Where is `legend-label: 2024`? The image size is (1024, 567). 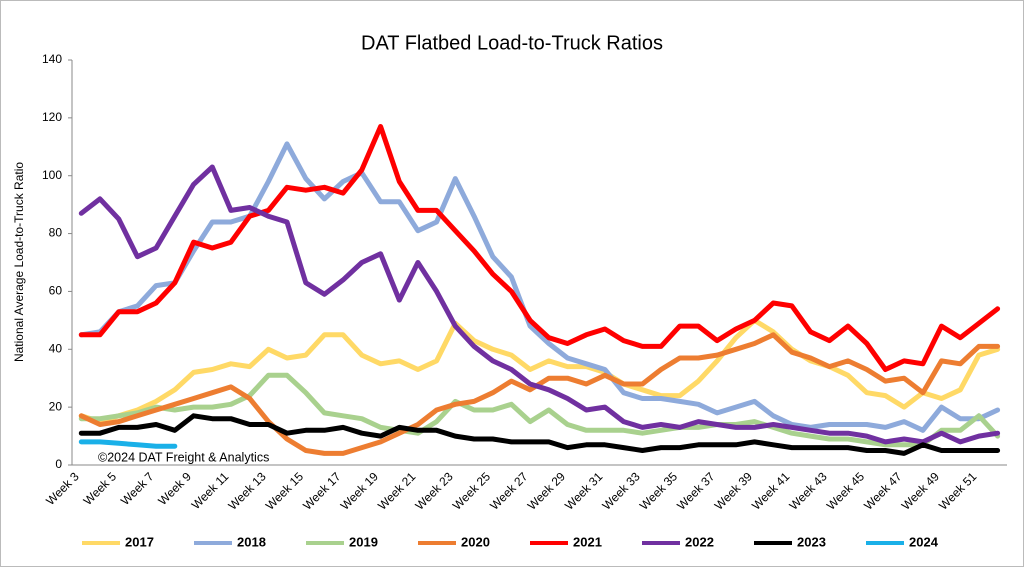 legend-label: 2024 is located at coordinates (924, 541).